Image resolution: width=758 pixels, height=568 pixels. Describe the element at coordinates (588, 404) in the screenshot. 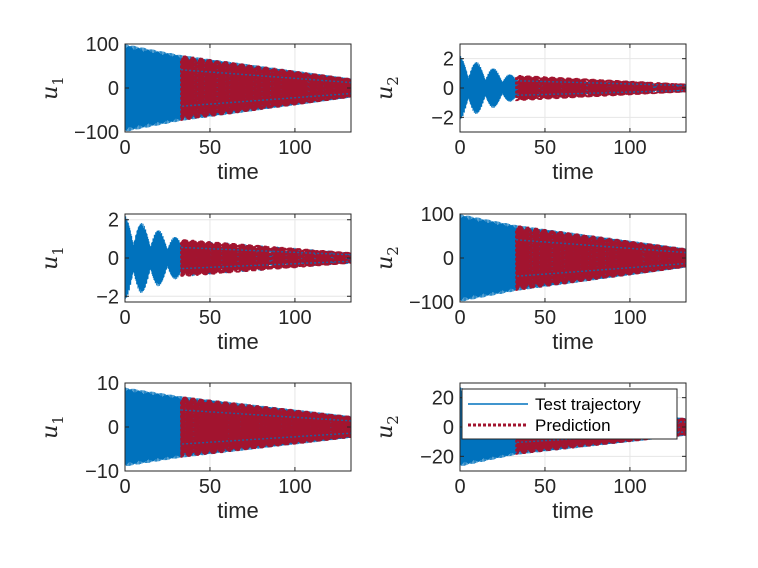

I see `legend-test-label: Test trajectory` at that location.